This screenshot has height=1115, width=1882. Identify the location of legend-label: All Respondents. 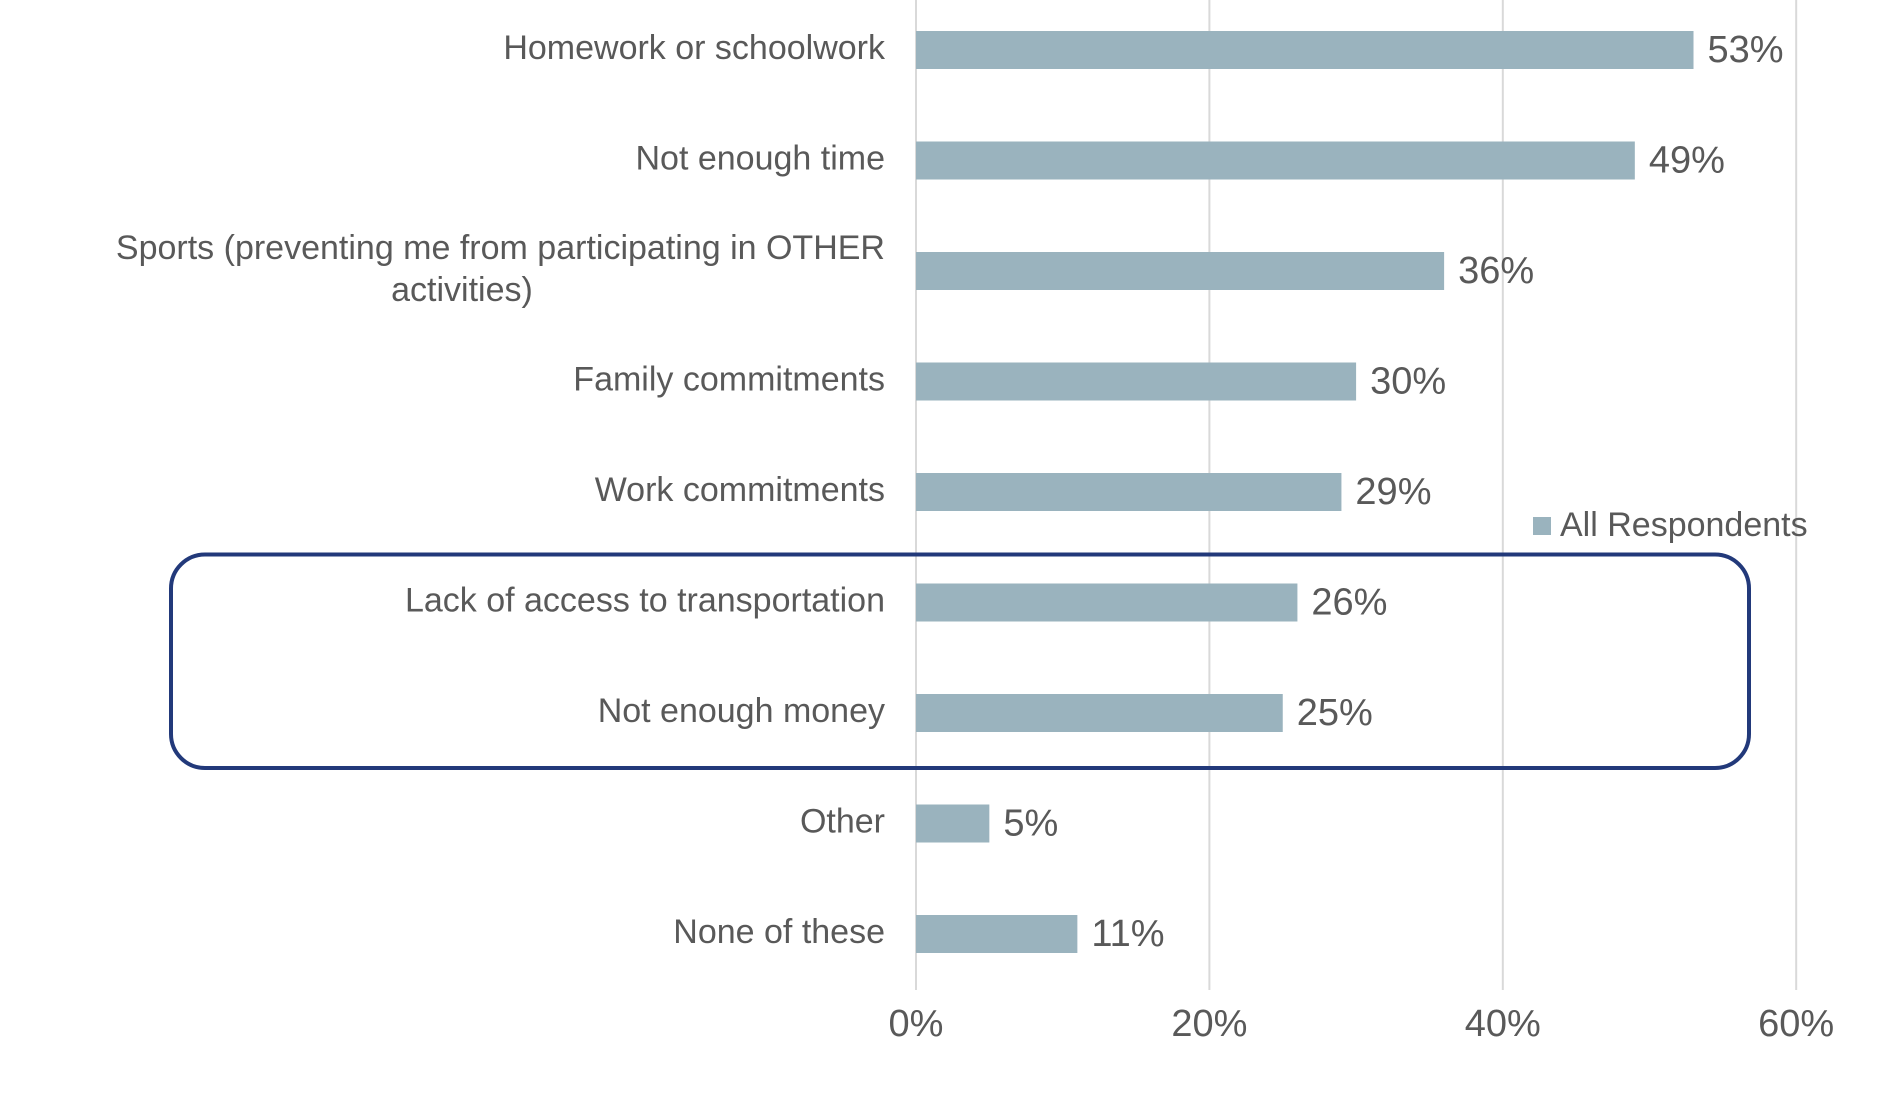
(1684, 525).